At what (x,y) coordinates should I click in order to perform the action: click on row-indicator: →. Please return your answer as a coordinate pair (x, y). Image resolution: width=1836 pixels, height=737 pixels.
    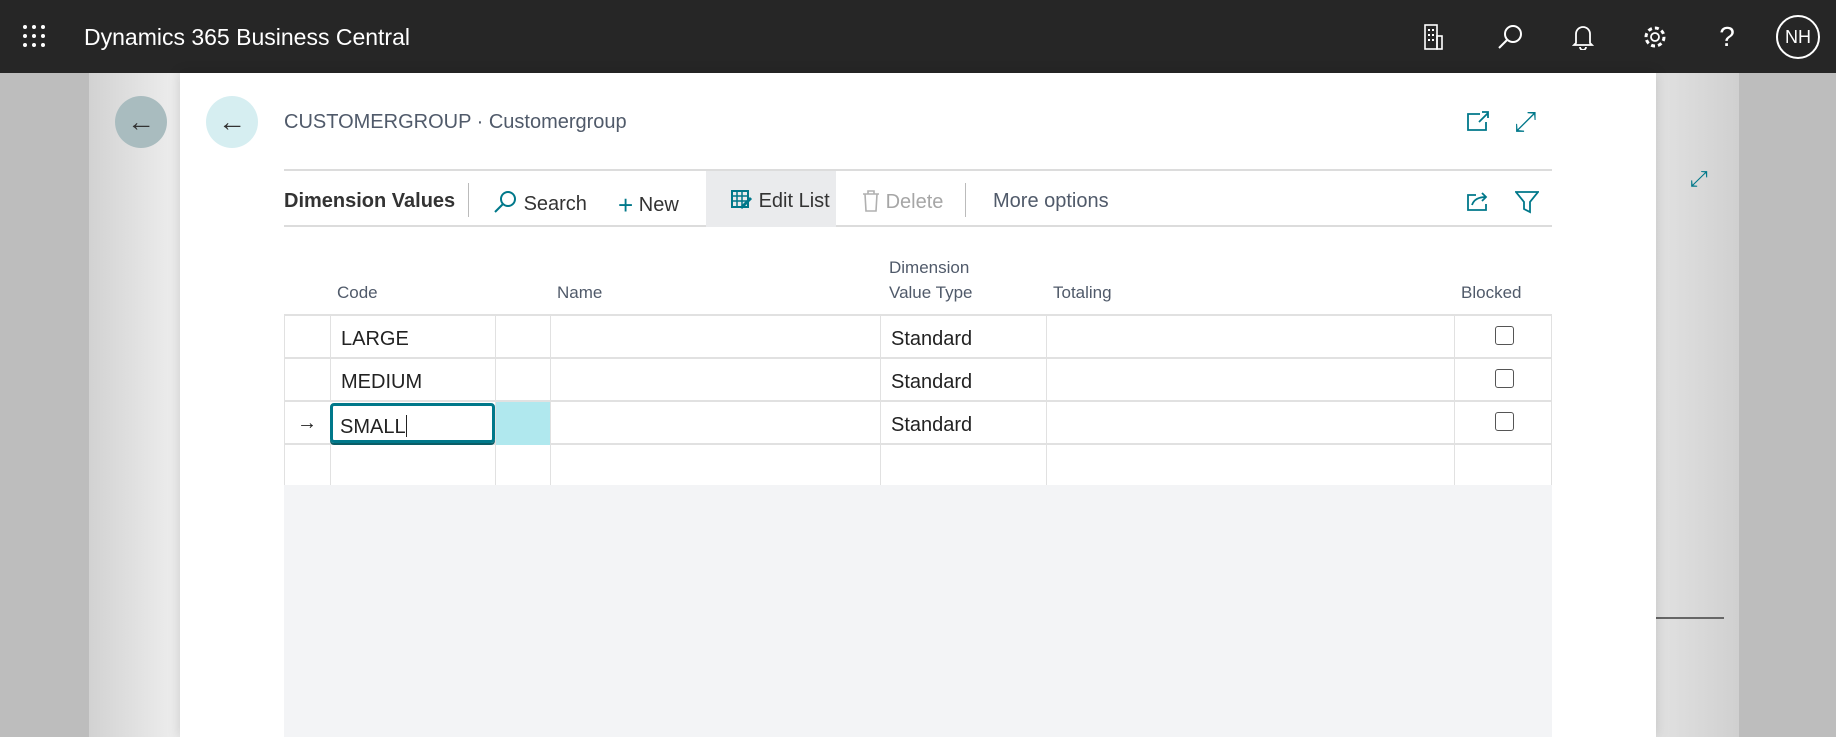
    Looking at the image, I should click on (307, 423).